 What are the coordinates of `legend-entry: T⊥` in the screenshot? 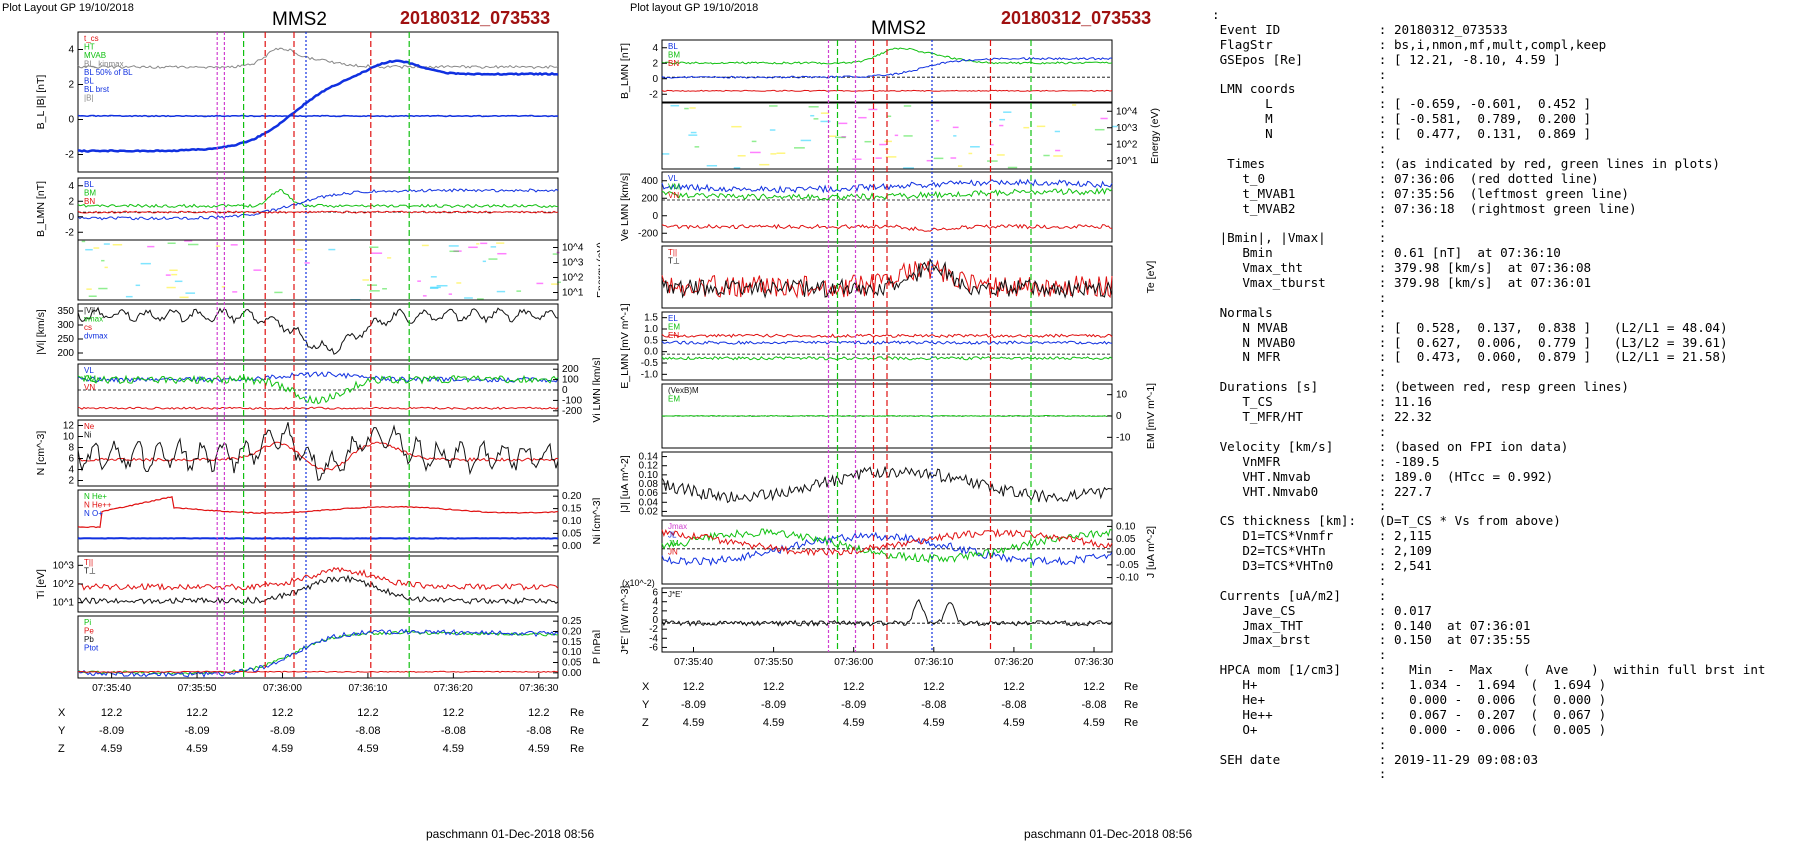 It's located at (674, 261).